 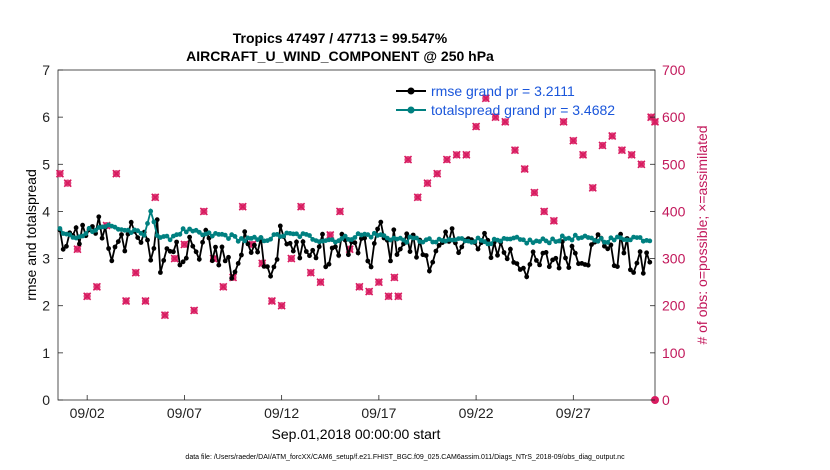 What do you see at coordinates (674, 259) in the screenshot?
I see `y-right-tick-label-3: 300` at bounding box center [674, 259].